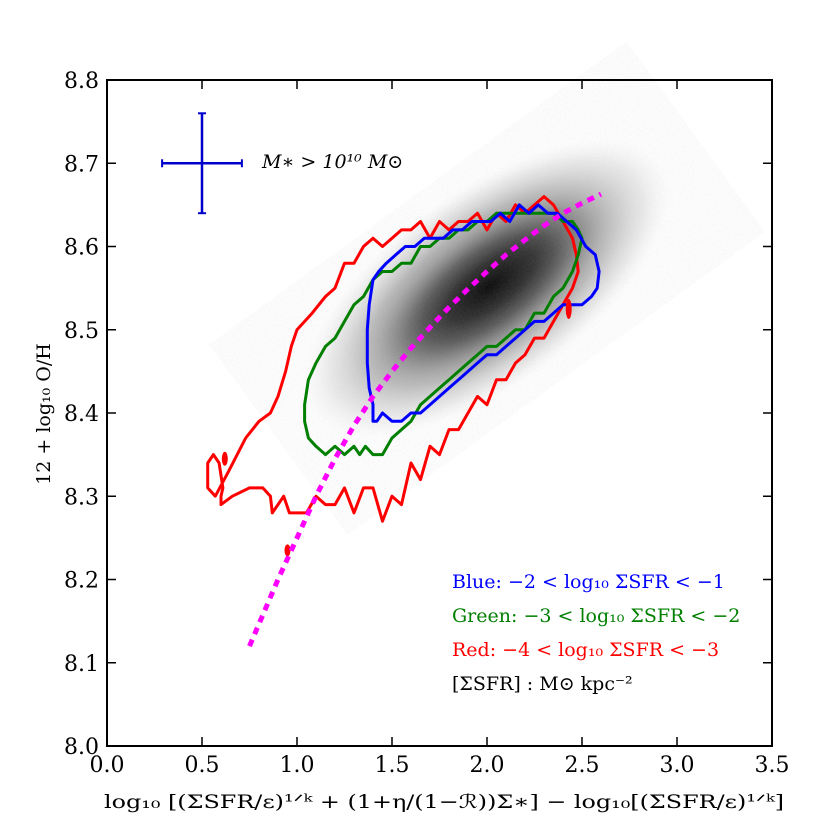 The image size is (830, 835). What do you see at coordinates (332, 162) in the screenshot?
I see `mass-annotation: M∗ > 10¹⁰ M⊙` at bounding box center [332, 162].